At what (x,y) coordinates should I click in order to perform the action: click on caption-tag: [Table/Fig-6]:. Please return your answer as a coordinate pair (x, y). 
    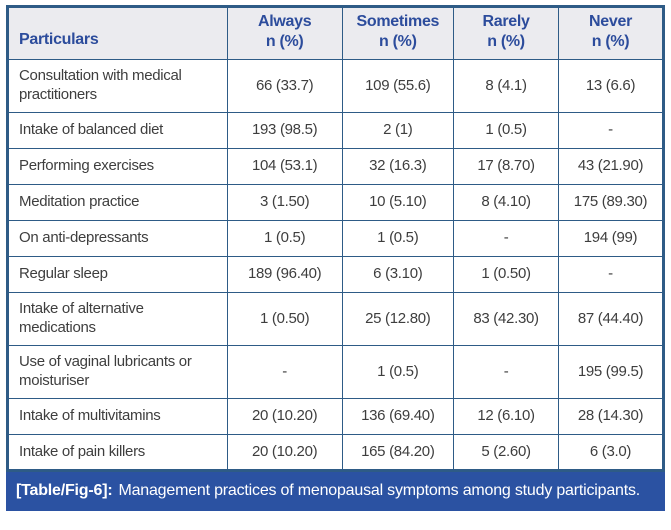
    Looking at the image, I should click on (64, 490).